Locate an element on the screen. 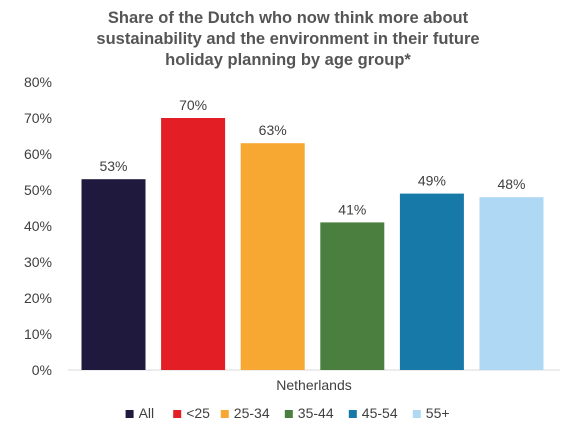 This screenshot has height=435, width=576. y-tick-label: 70% is located at coordinates (38, 118).